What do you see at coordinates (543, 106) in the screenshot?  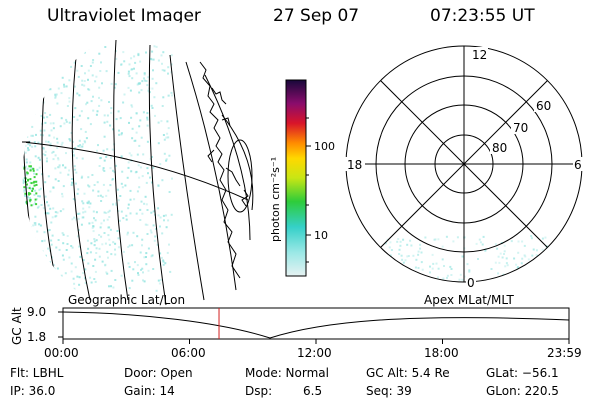 I see `lat-label-60: 60` at bounding box center [543, 106].